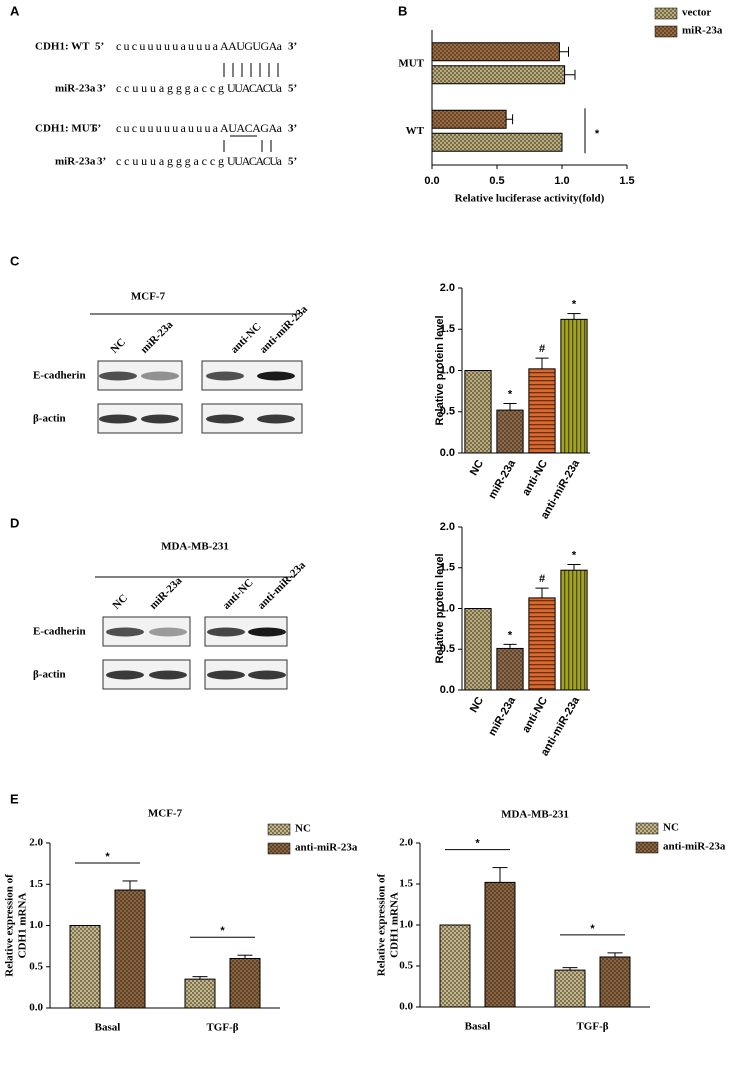 This screenshot has width=736, height=1066. Describe the element at coordinates (535, 478) in the screenshot. I see `x-tick-label: anti-NC` at that location.